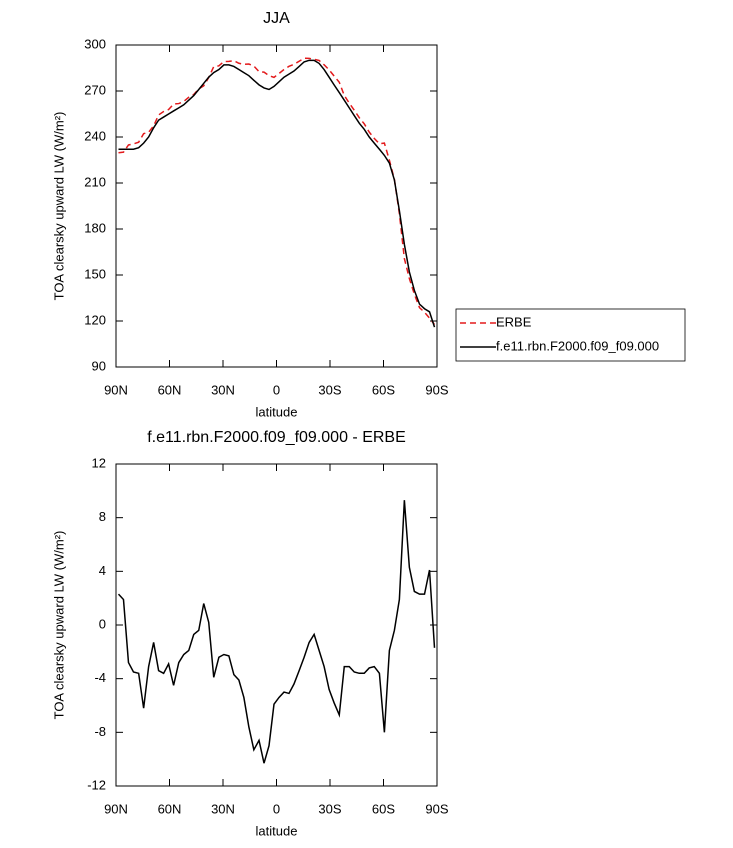 The image size is (733, 848). Describe the element at coordinates (570, 335) in the screenshot. I see `legend-box` at that location.